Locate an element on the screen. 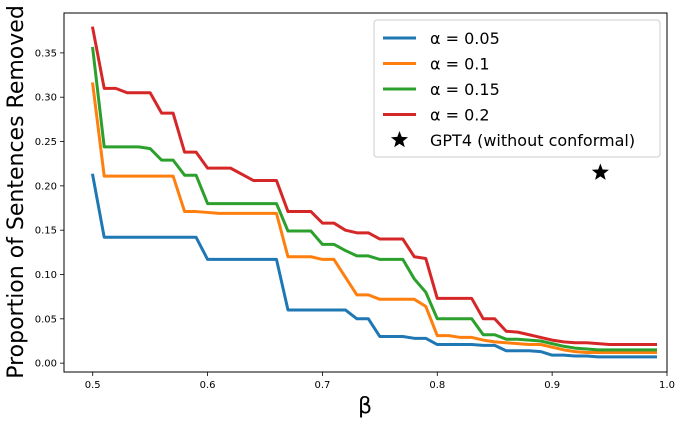  marker-layer is located at coordinates (600, 171).